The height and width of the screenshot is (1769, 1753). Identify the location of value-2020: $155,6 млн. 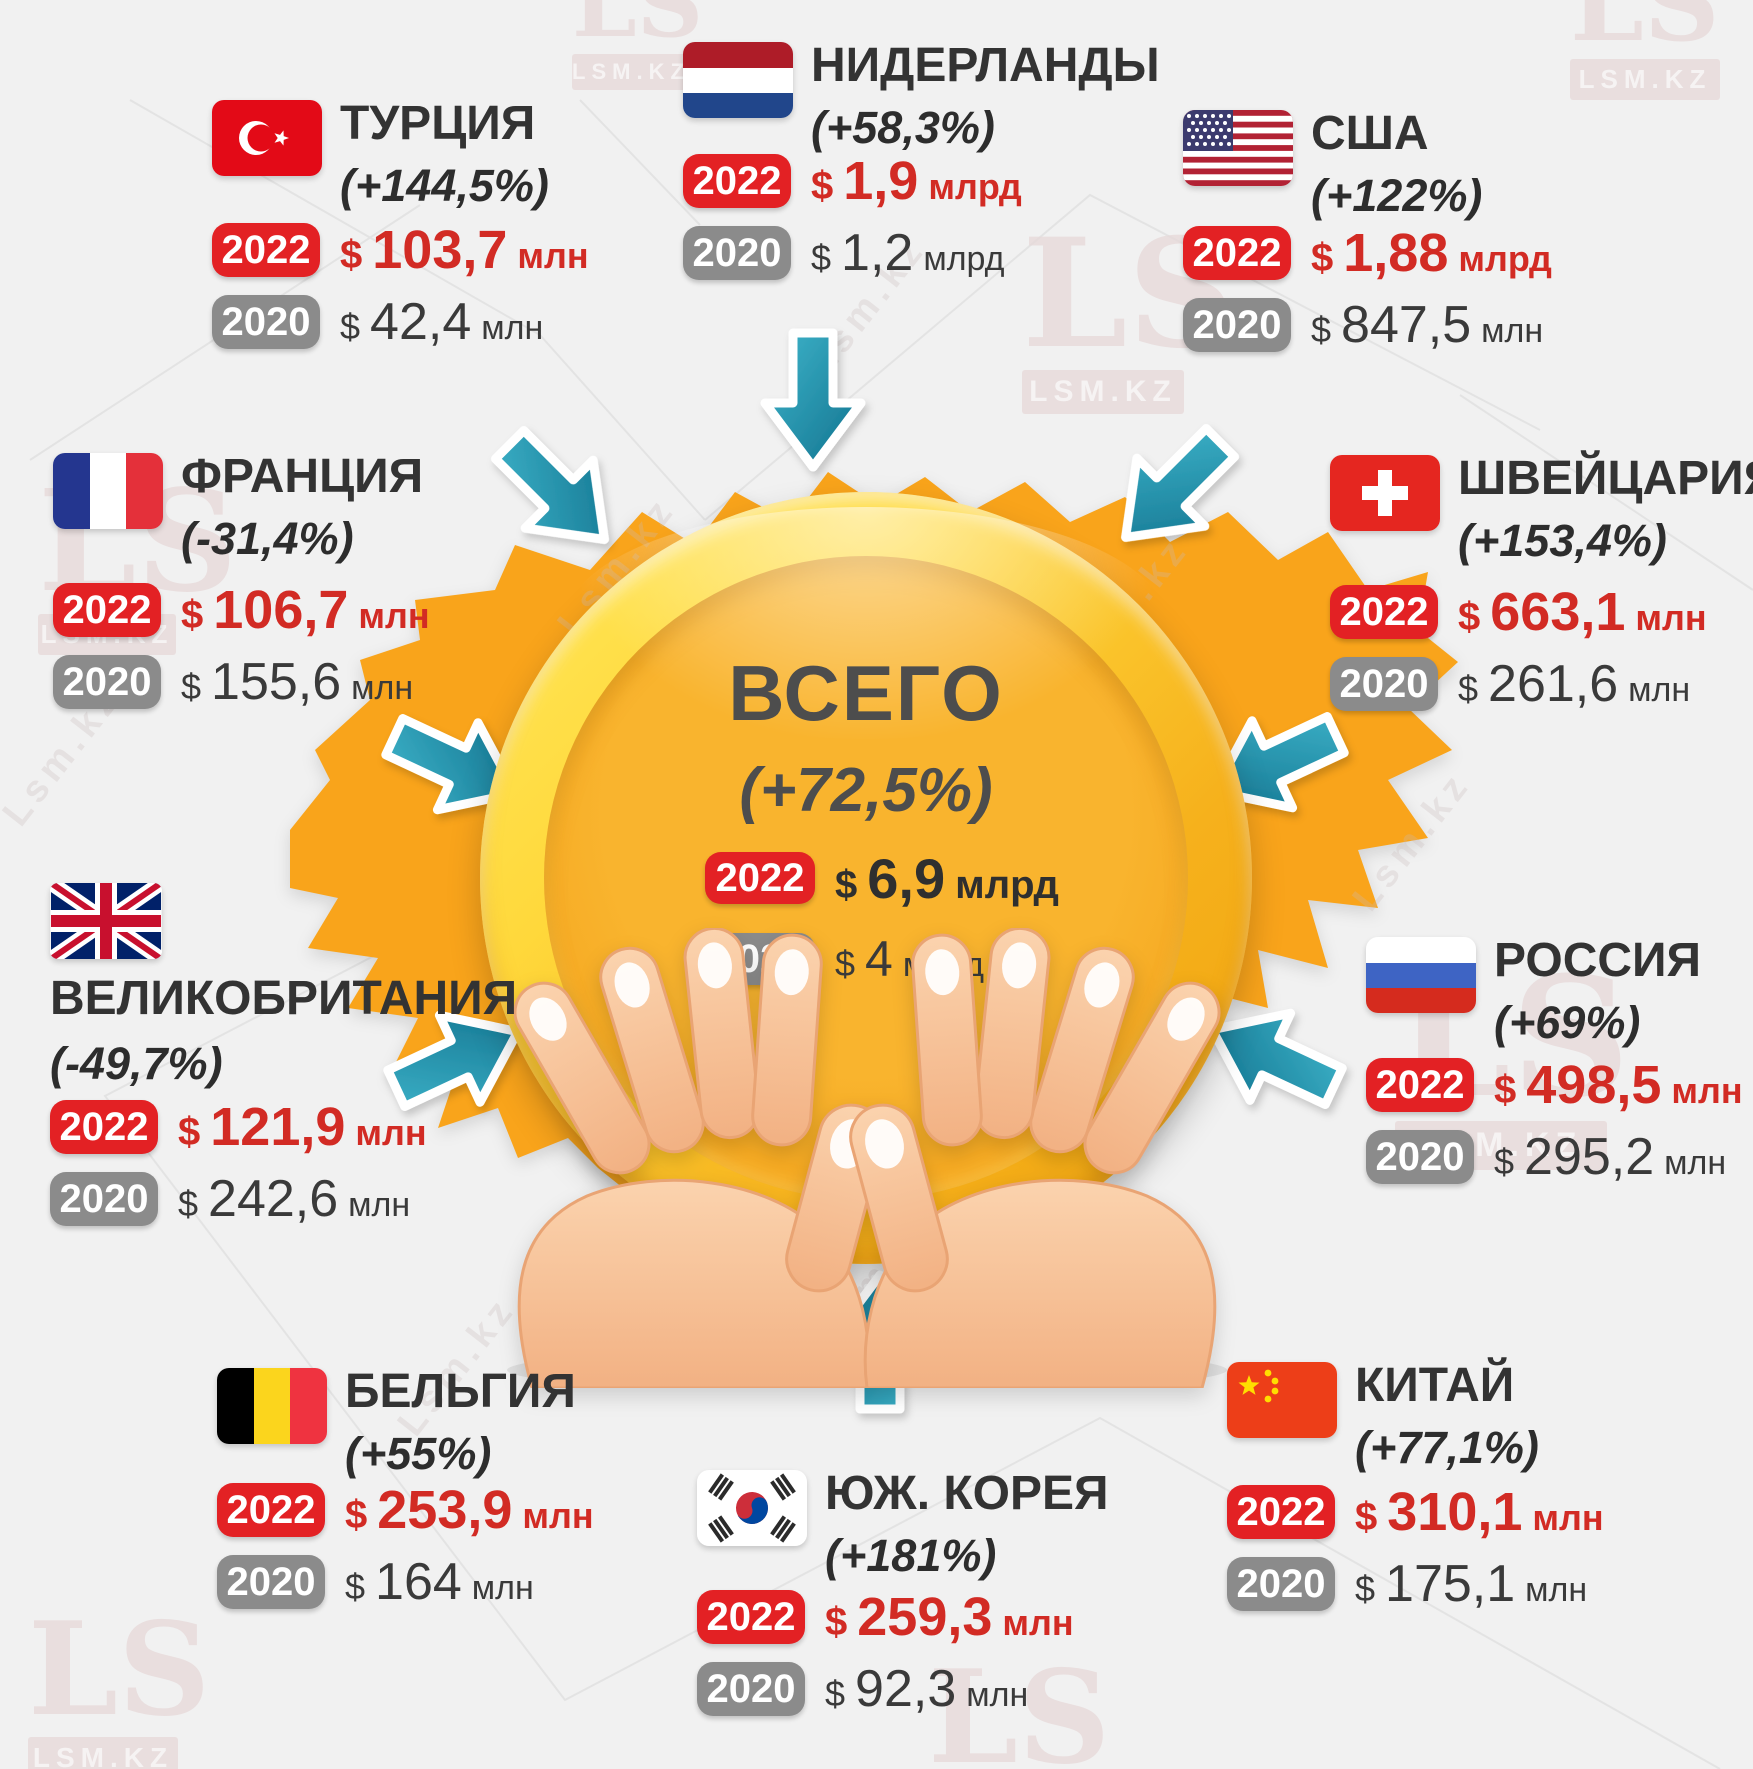
(297, 682).